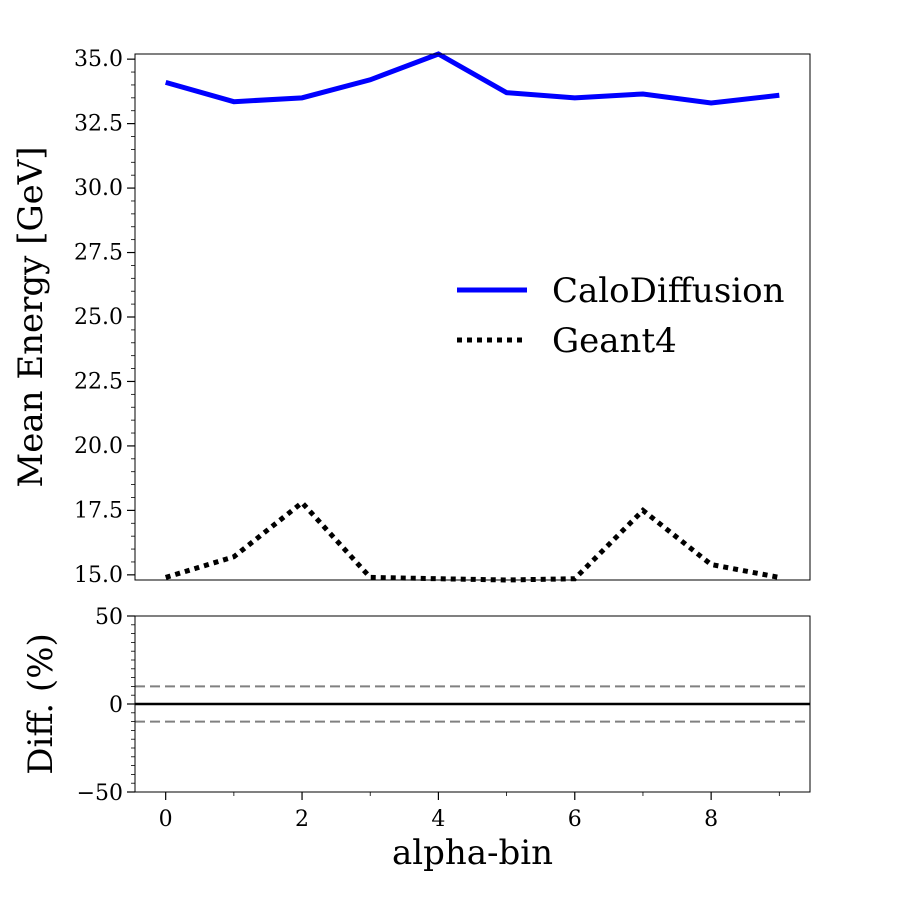 Image resolution: width=900 pixels, height=900 pixels. I want to click on legend-label-calodiffusion: CaloDiffusion, so click(668, 291).